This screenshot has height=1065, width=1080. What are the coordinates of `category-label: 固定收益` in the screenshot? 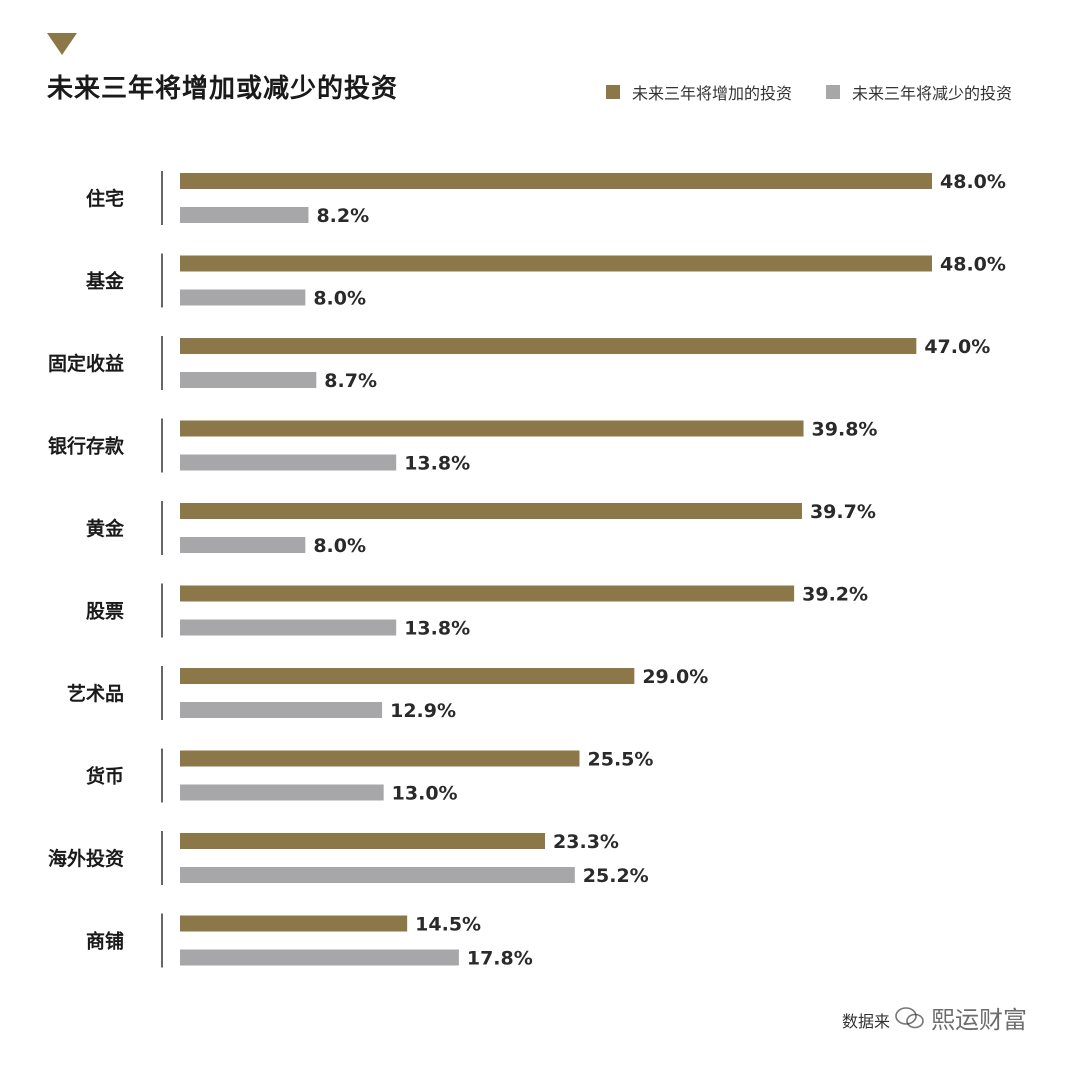 It's located at (86, 363).